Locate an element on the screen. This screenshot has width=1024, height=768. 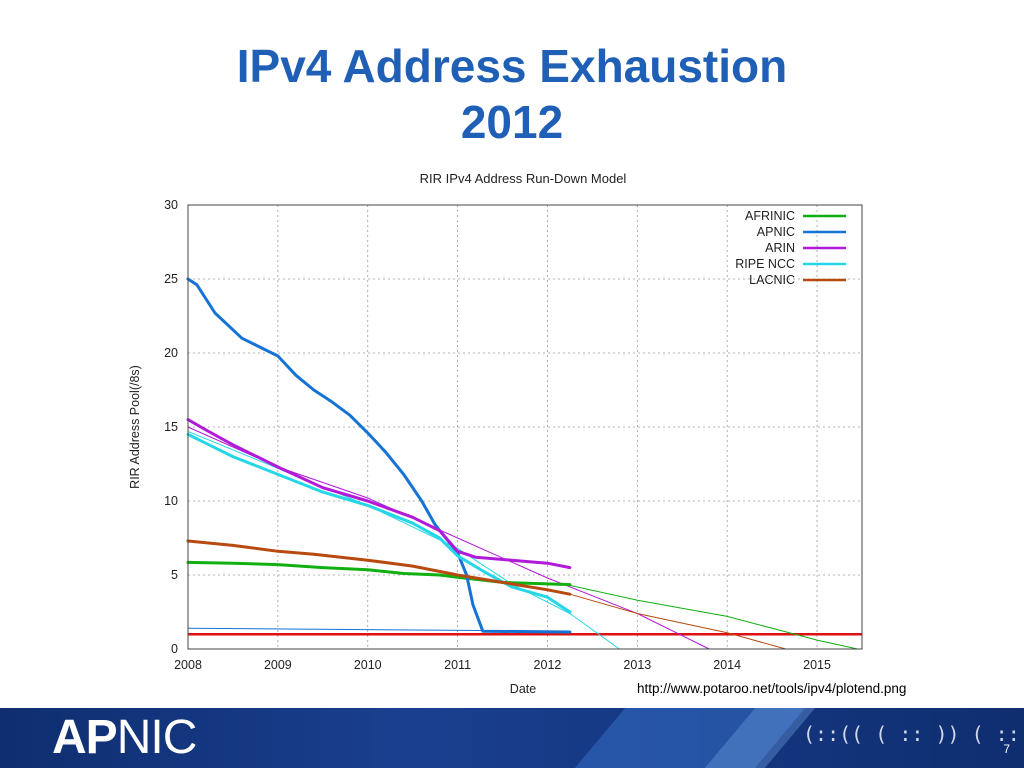
footer-decoration: (::(( ( :: )) ( :: ( :: ) is located at coordinates (913, 734).